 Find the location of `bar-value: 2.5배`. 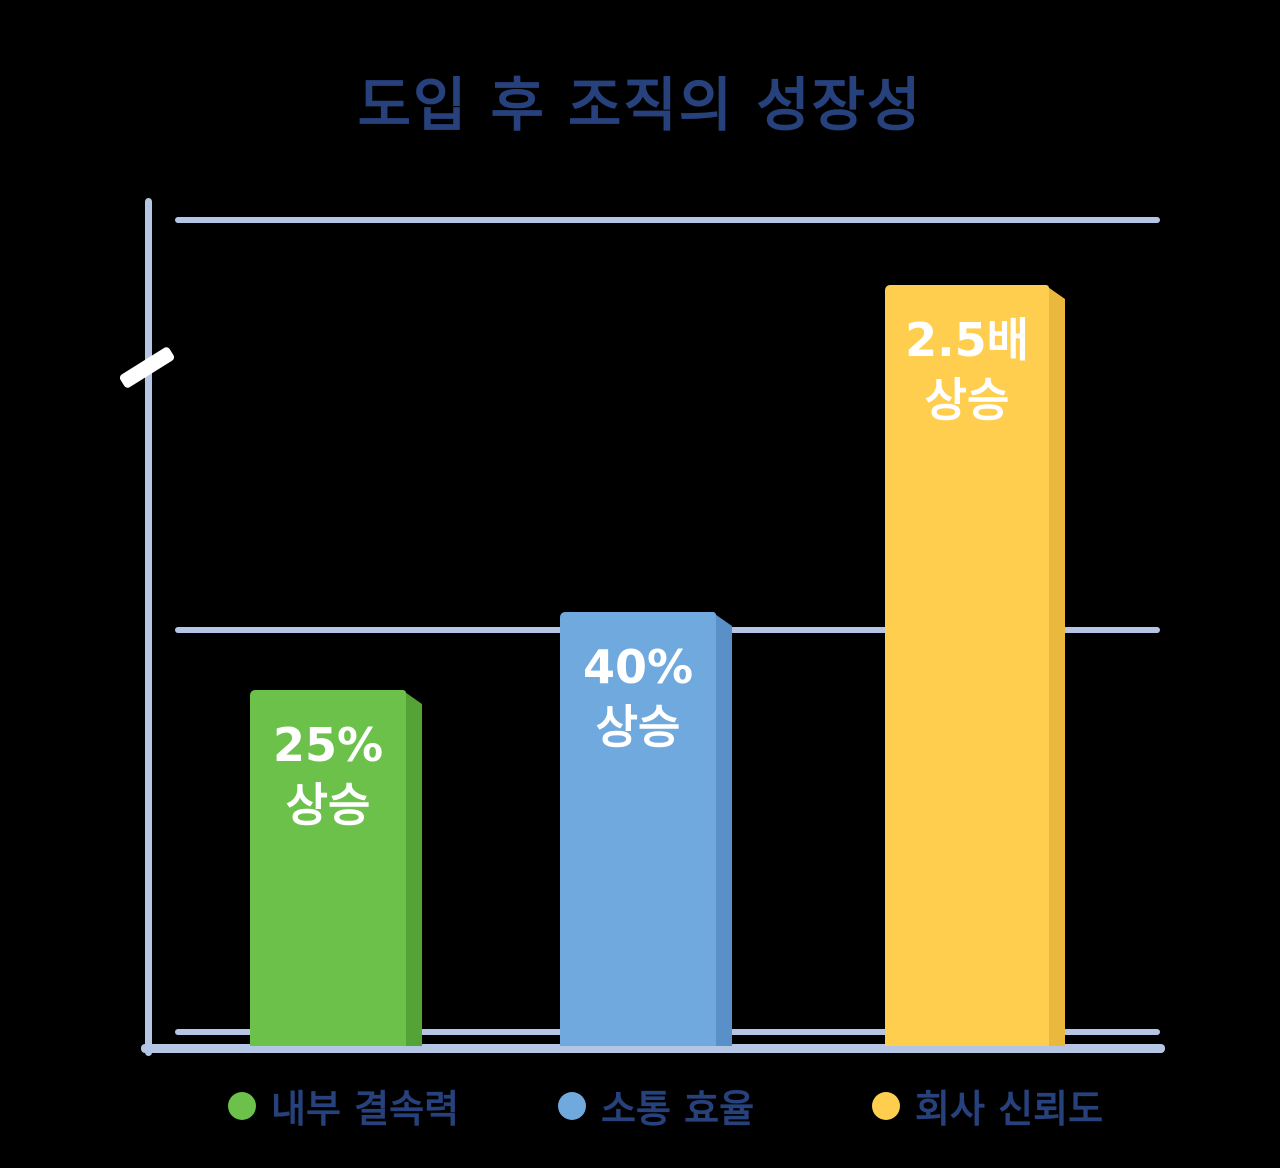

bar-value: 2.5배 is located at coordinates (967, 340).